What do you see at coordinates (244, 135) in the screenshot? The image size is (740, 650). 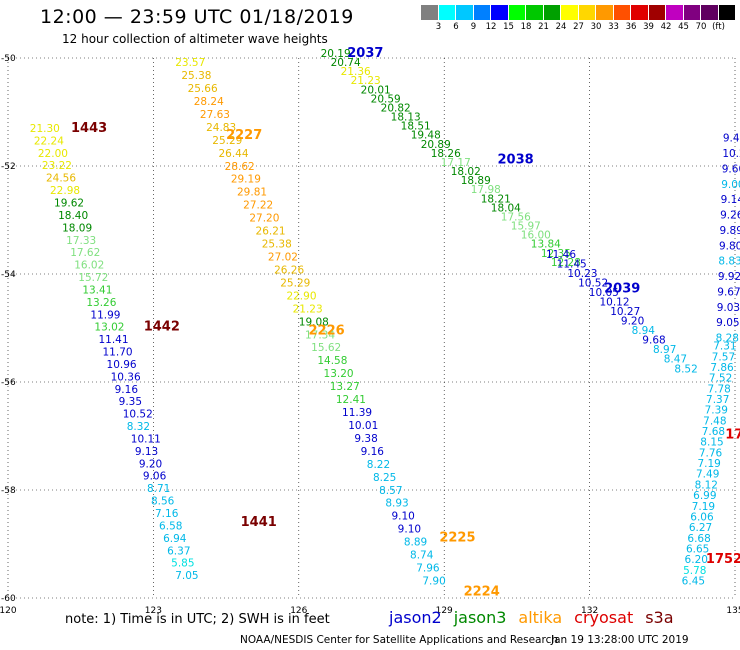 I see `pass-label: 2227` at bounding box center [244, 135].